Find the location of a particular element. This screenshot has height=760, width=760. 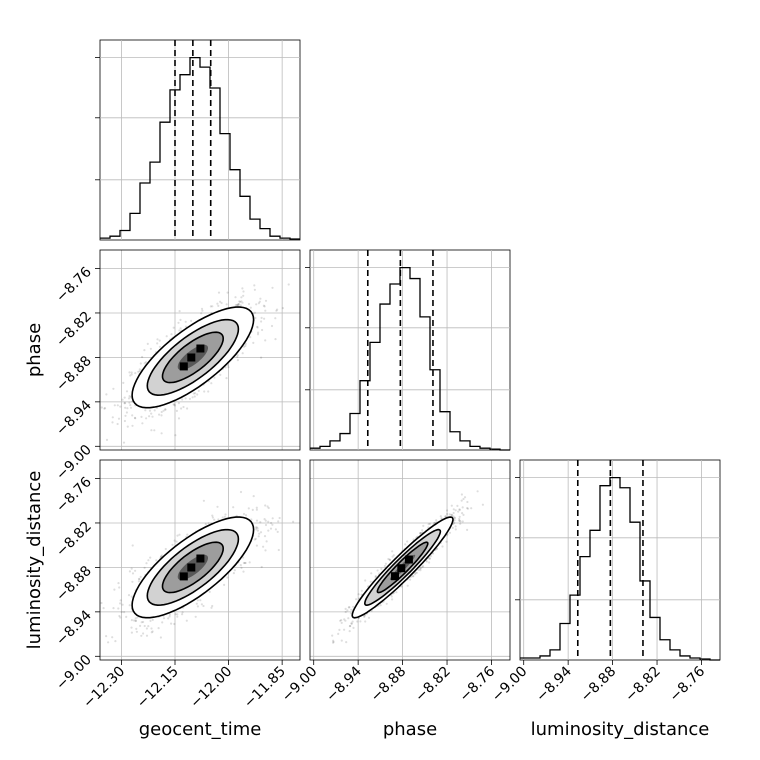

y-axis-label-phase: phase is located at coordinates (34, 350).